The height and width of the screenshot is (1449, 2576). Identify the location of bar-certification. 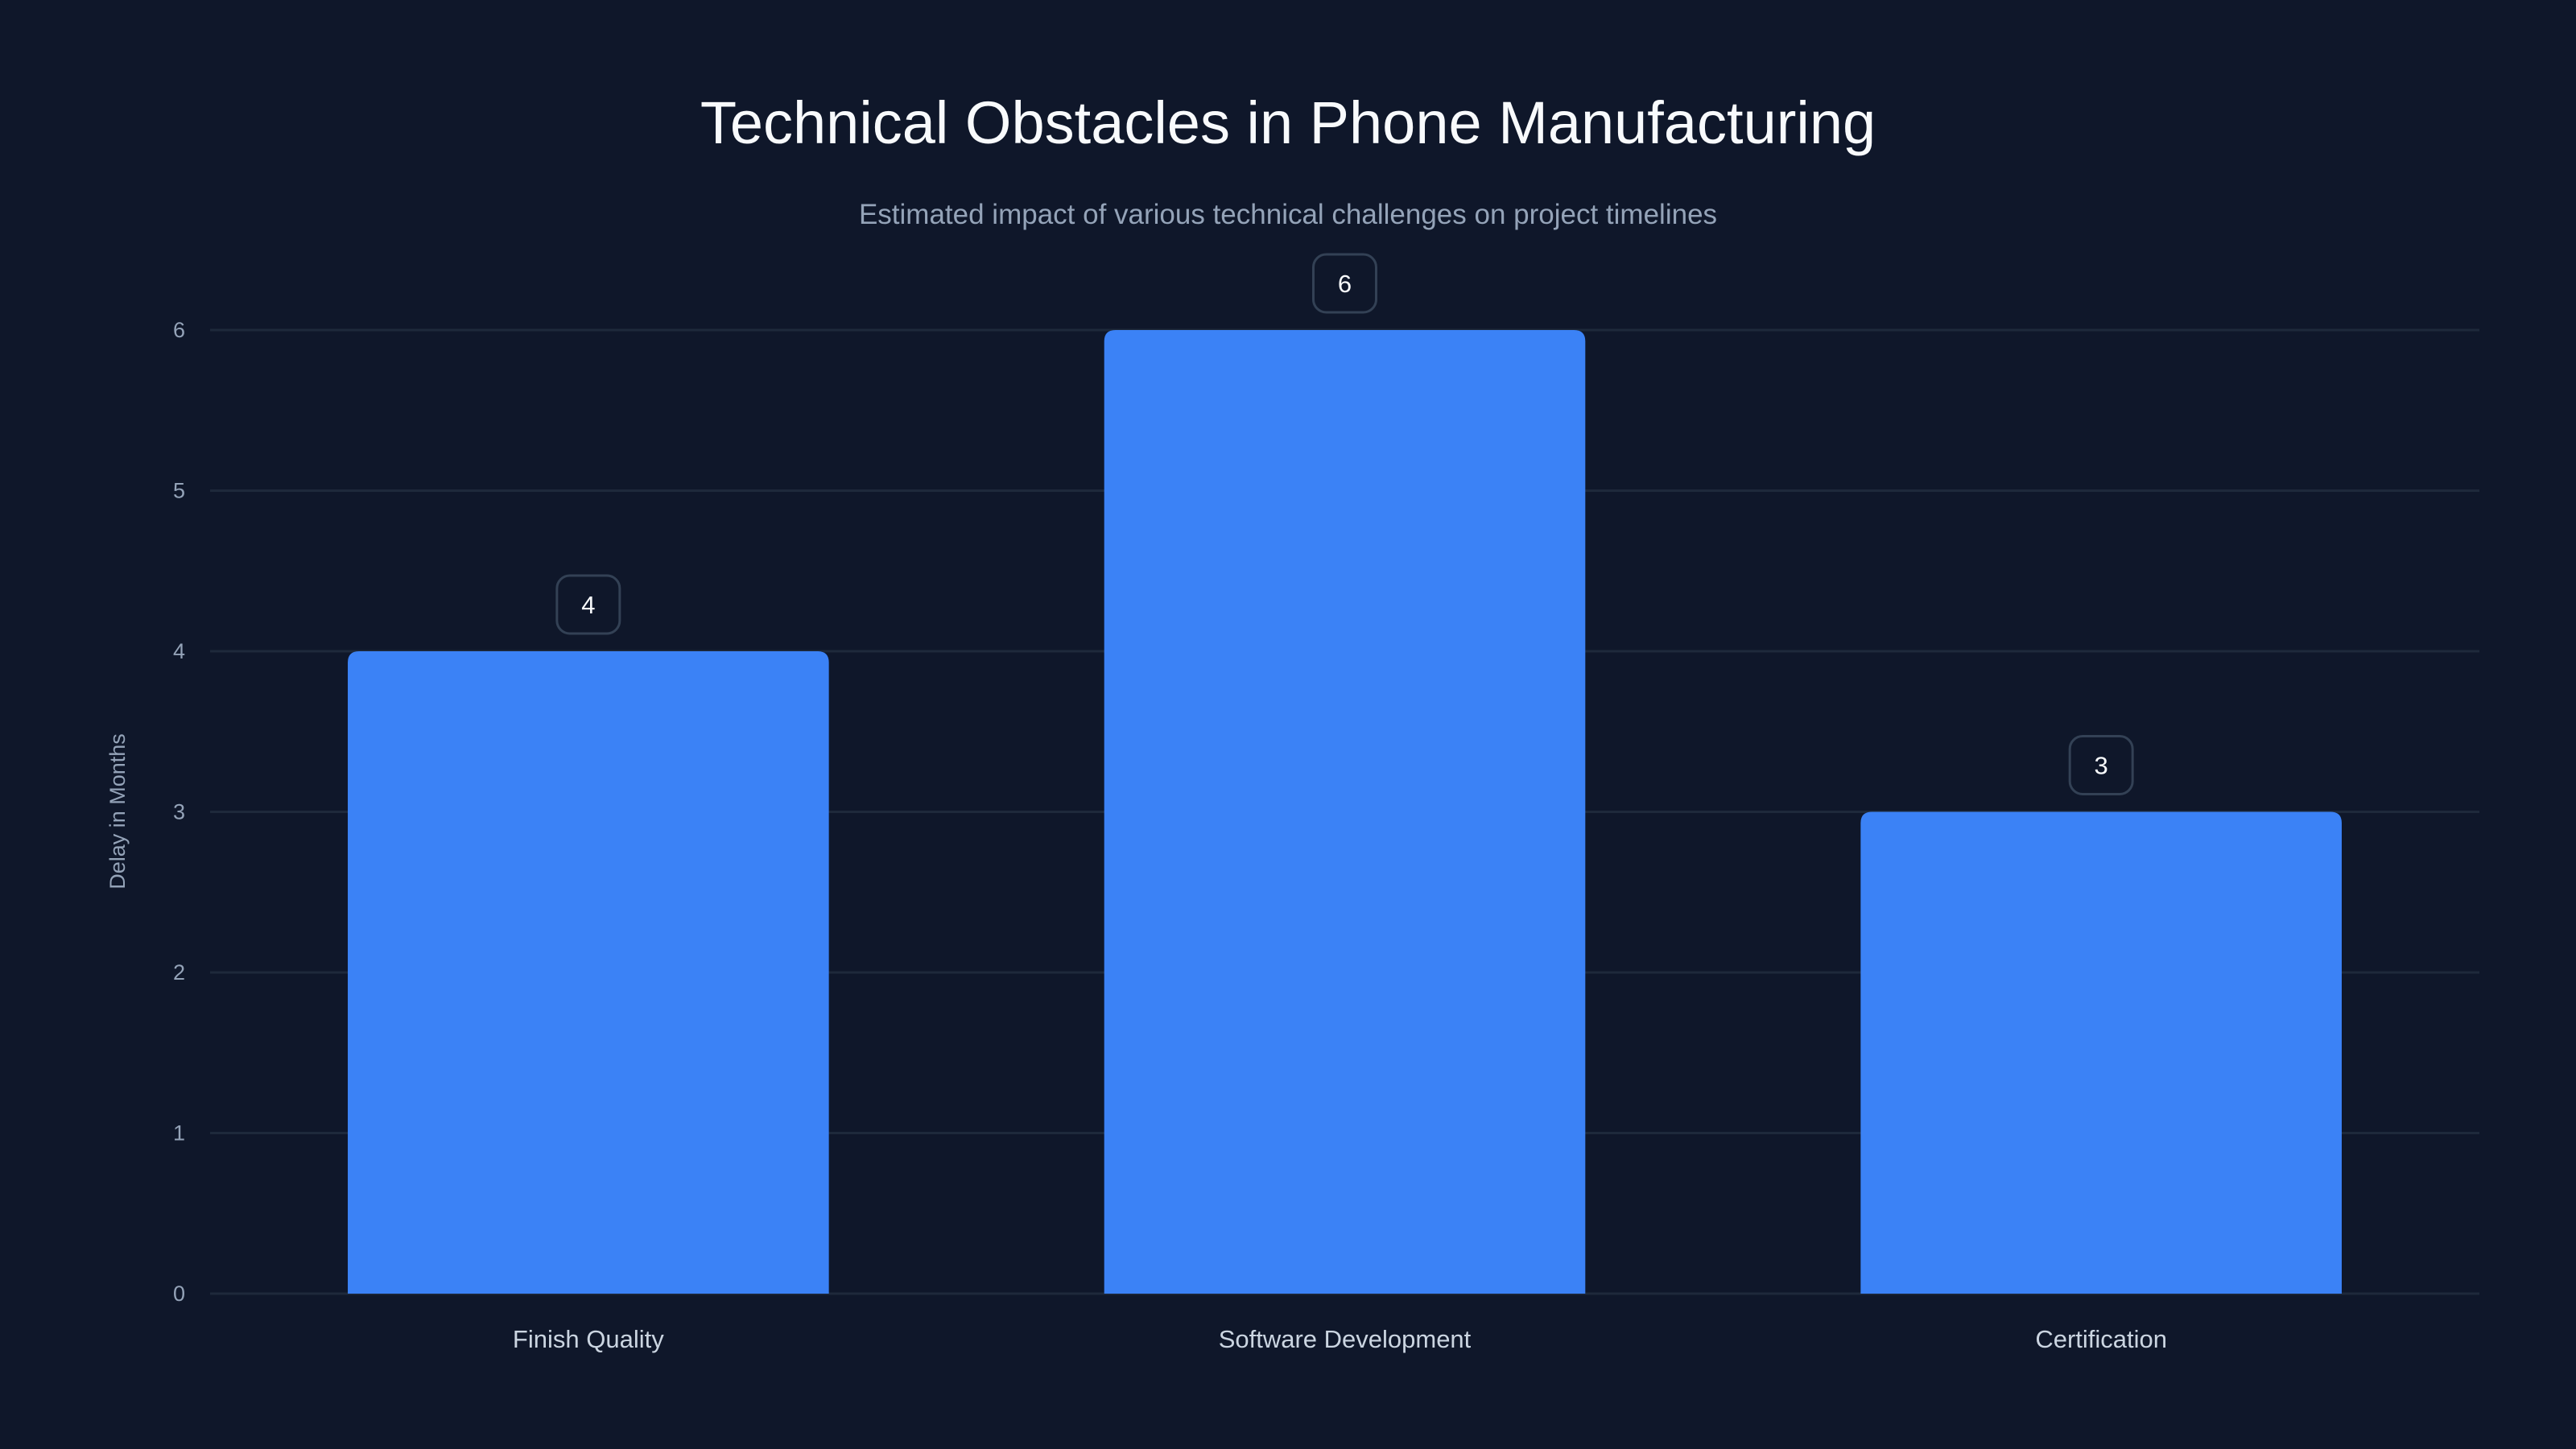
(2101, 1052).